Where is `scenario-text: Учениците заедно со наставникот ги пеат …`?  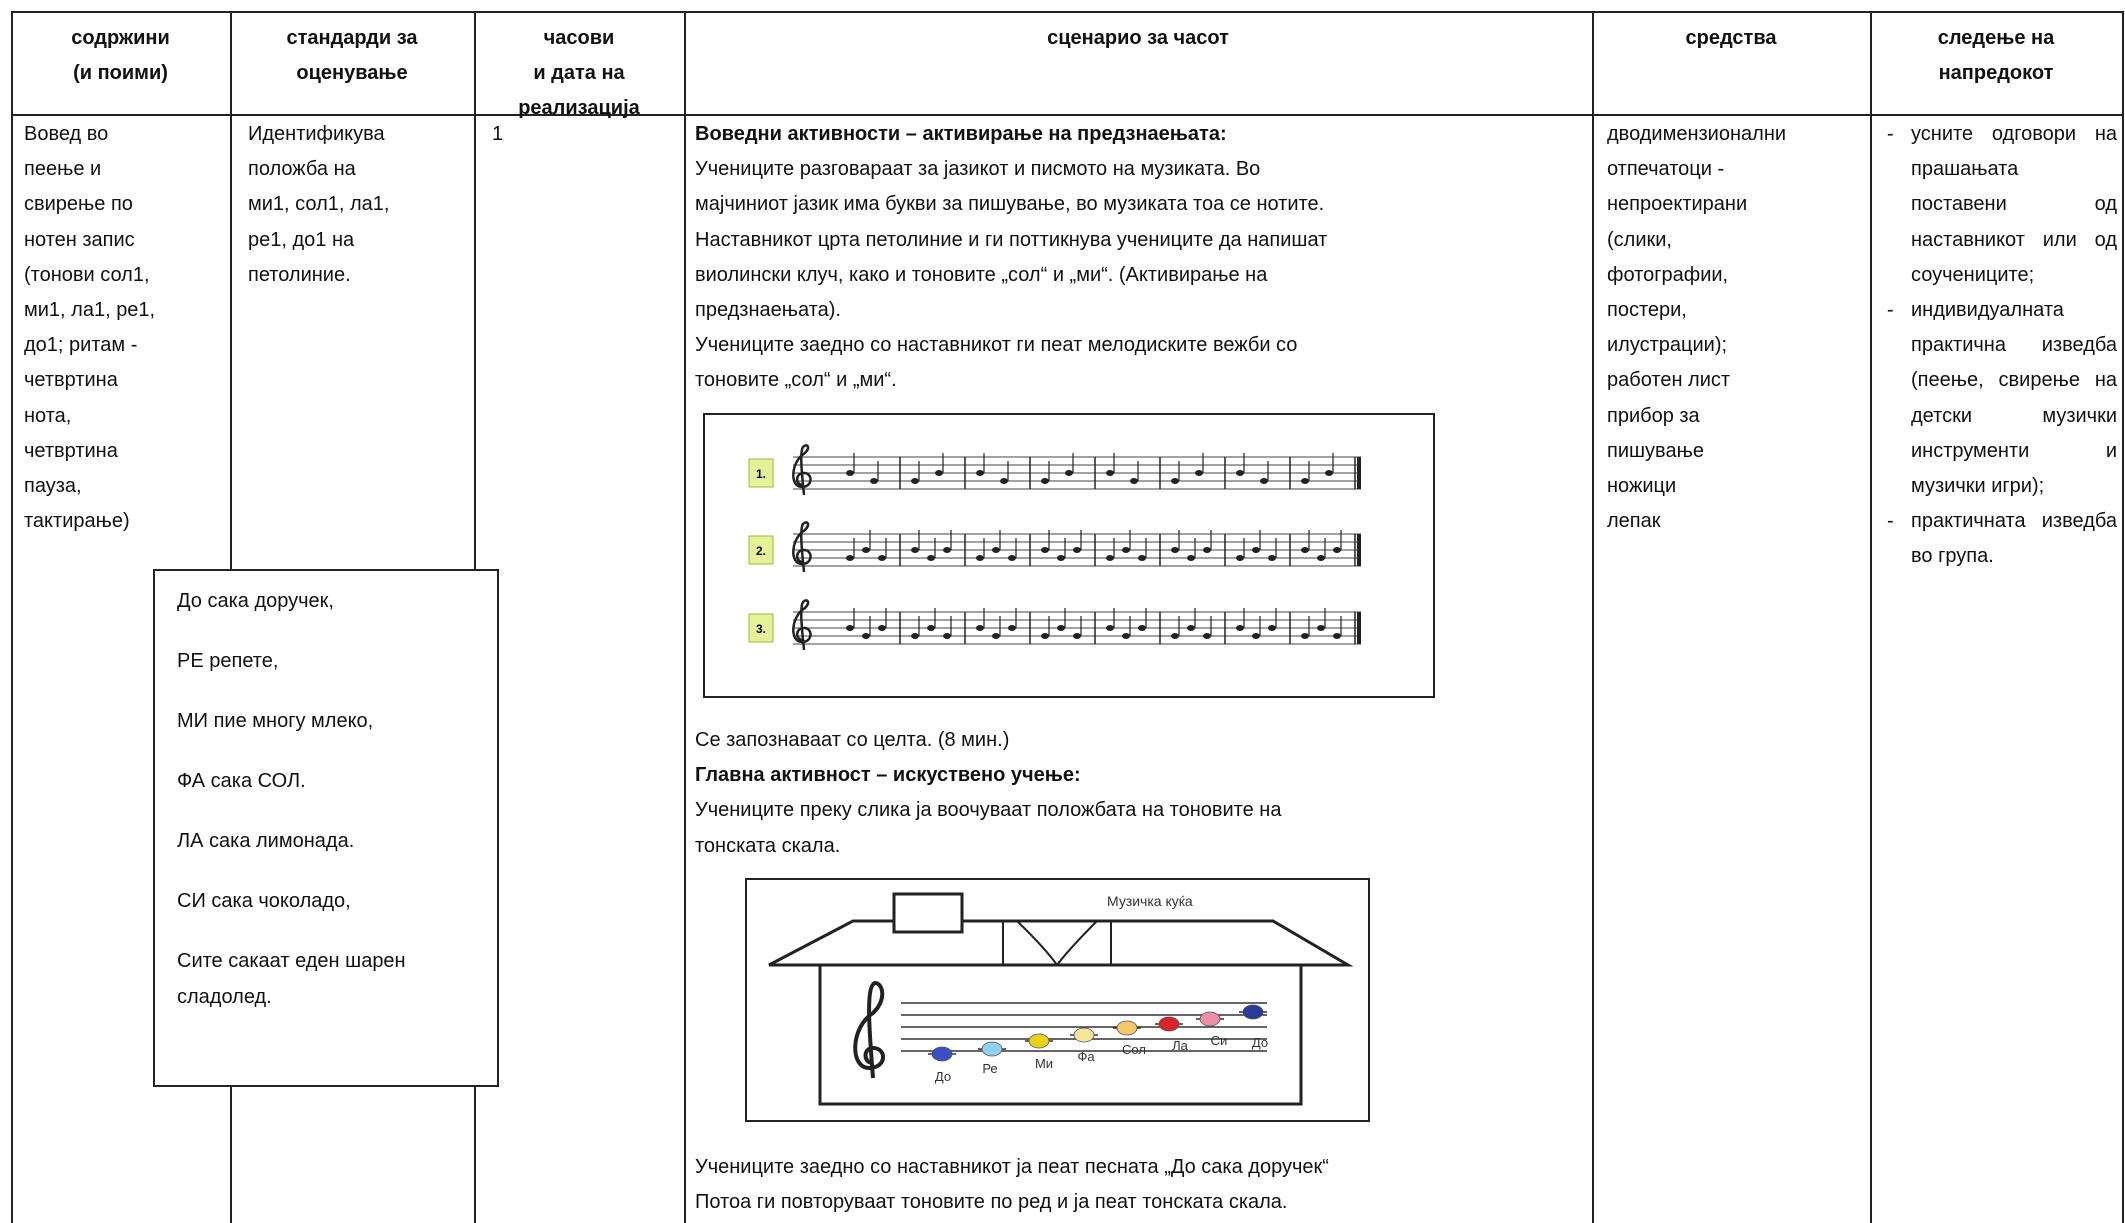
scenario-text: Учениците заедно со наставникот ги пеат … is located at coordinates (996, 345).